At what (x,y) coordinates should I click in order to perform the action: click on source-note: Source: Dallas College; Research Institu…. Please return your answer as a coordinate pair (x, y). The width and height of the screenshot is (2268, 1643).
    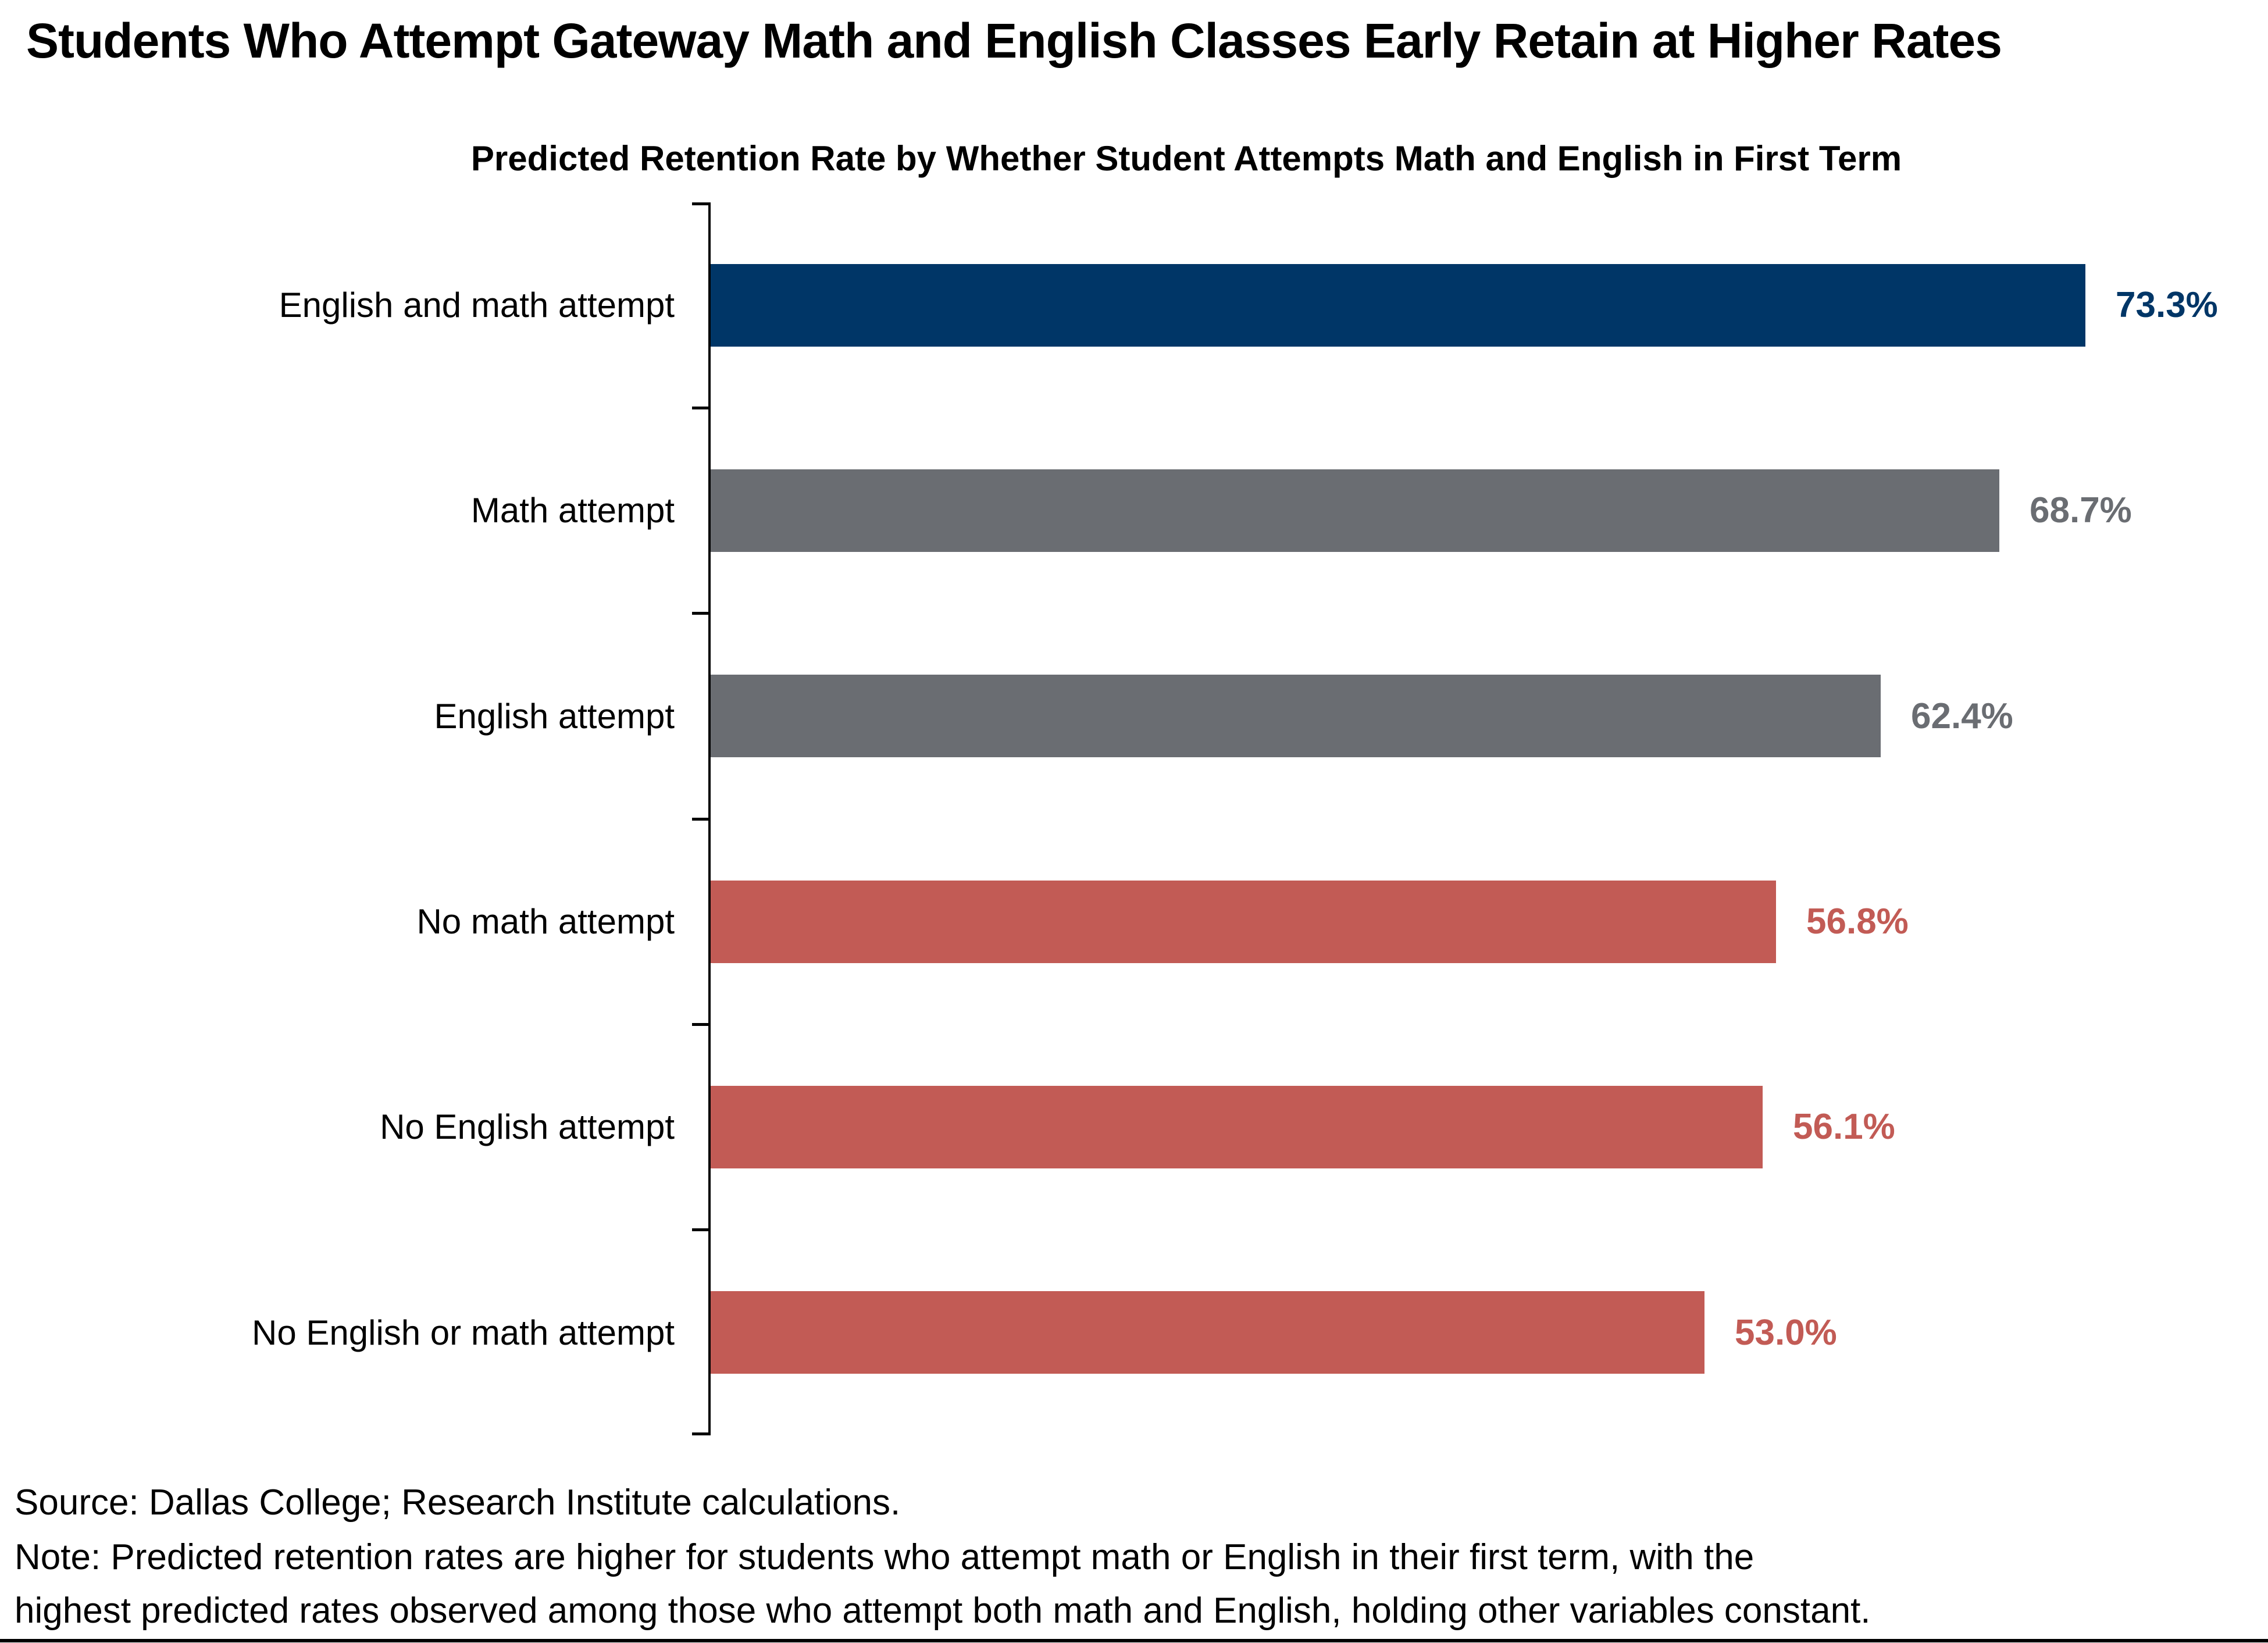
    Looking at the image, I should click on (458, 1502).